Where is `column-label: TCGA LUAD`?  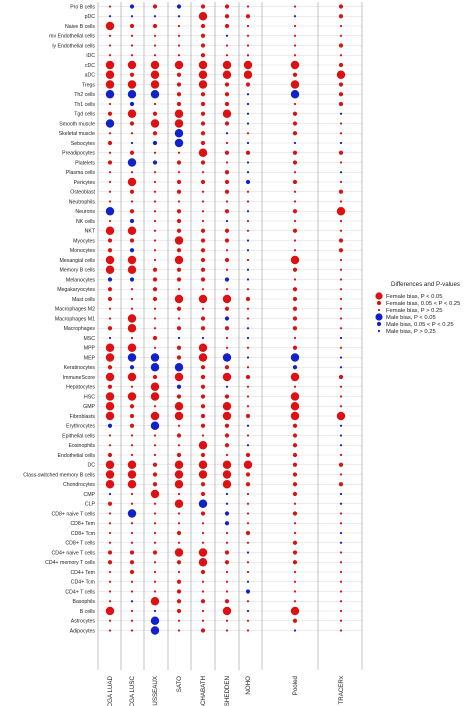
column-label: TCGA LUAD is located at coordinates (110, 690).